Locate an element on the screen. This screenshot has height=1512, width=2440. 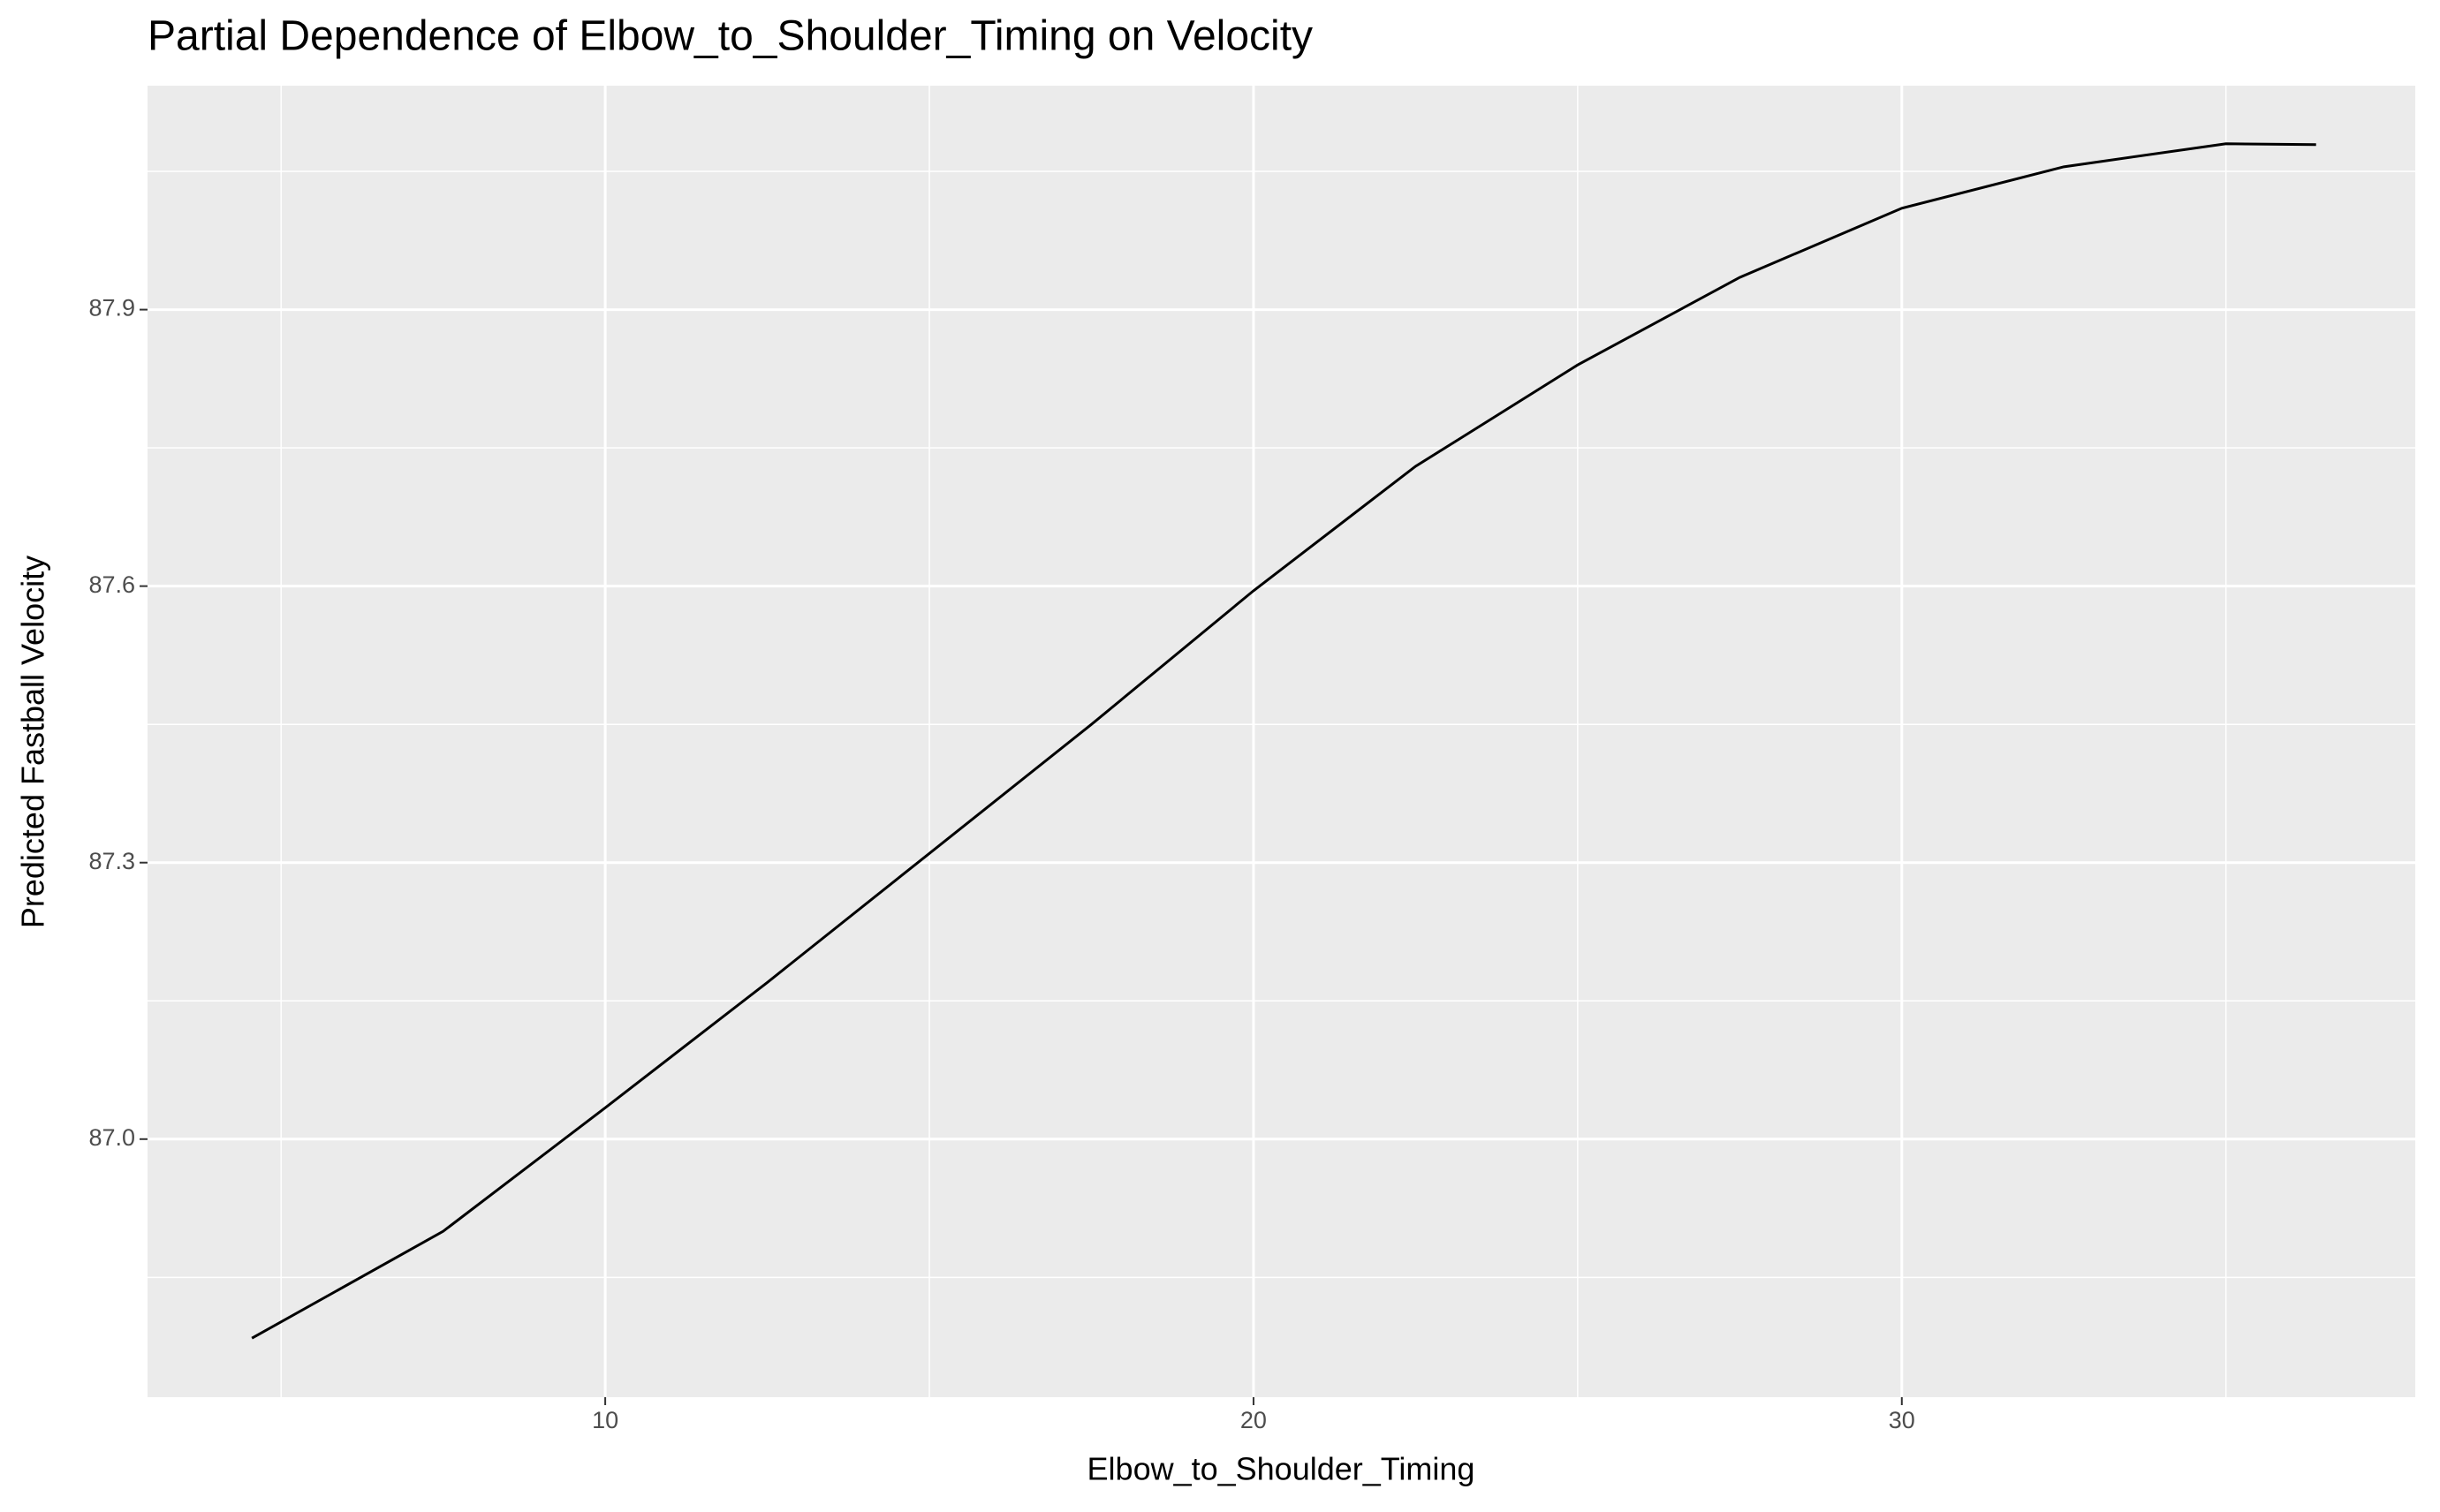
x-tick-label: 20 is located at coordinates (1253, 1420).